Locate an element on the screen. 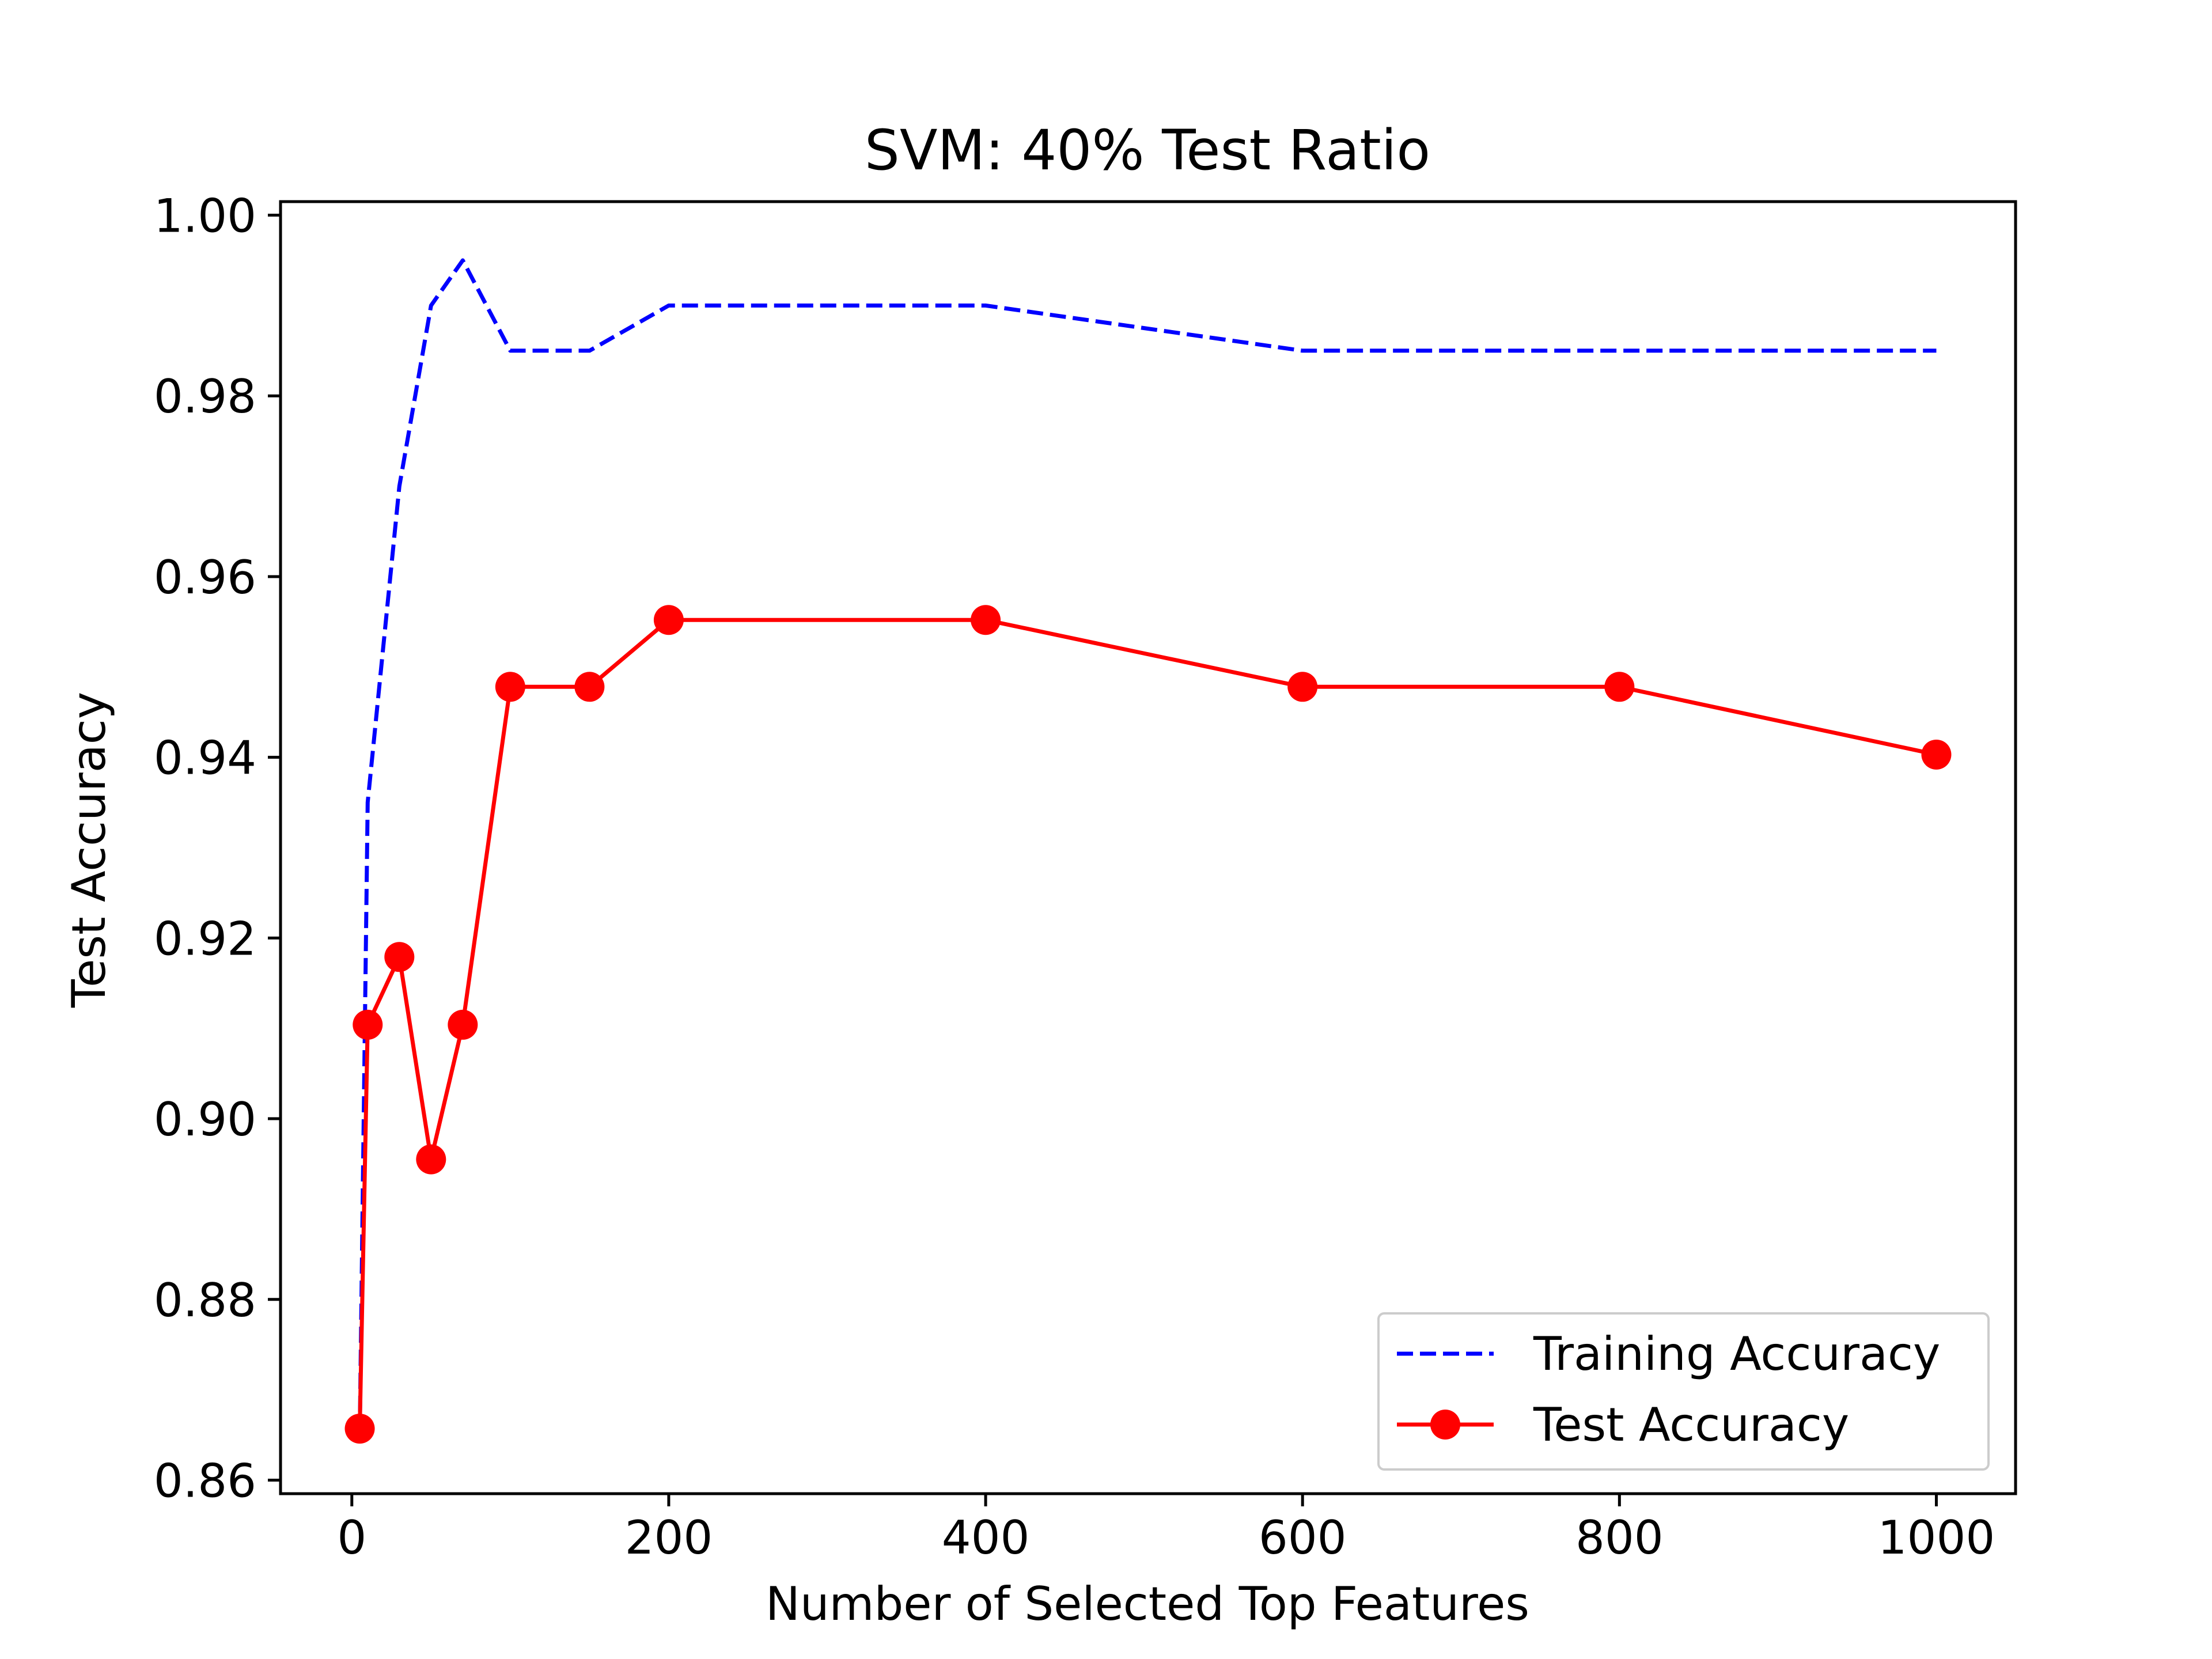 This screenshot has height=1659, width=2212. y-axis-label: Test Accuracy is located at coordinates (89, 850).